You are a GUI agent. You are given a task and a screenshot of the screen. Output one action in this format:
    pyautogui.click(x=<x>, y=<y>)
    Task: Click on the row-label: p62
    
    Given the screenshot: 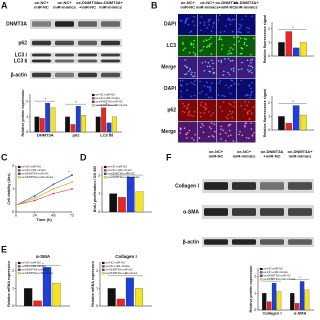 What is the action you would take?
    pyautogui.click(x=171, y=110)
    